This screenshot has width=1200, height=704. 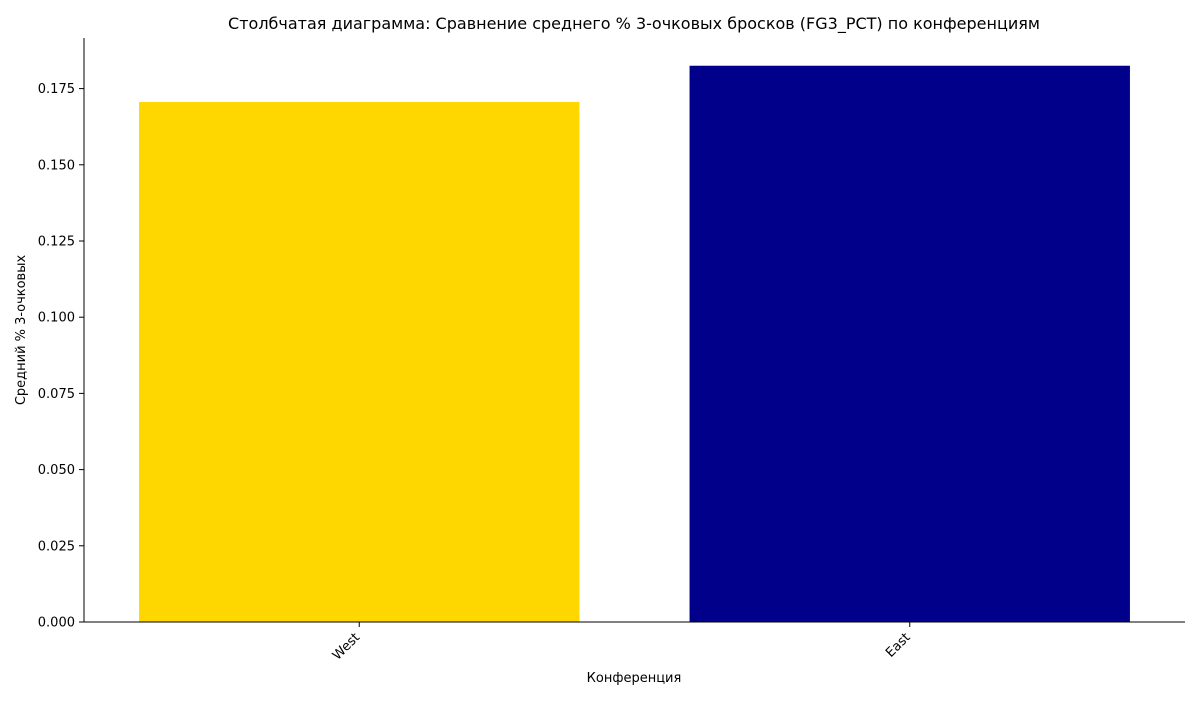 What do you see at coordinates (634, 678) in the screenshot?
I see `x-axis-label: Конференция` at bounding box center [634, 678].